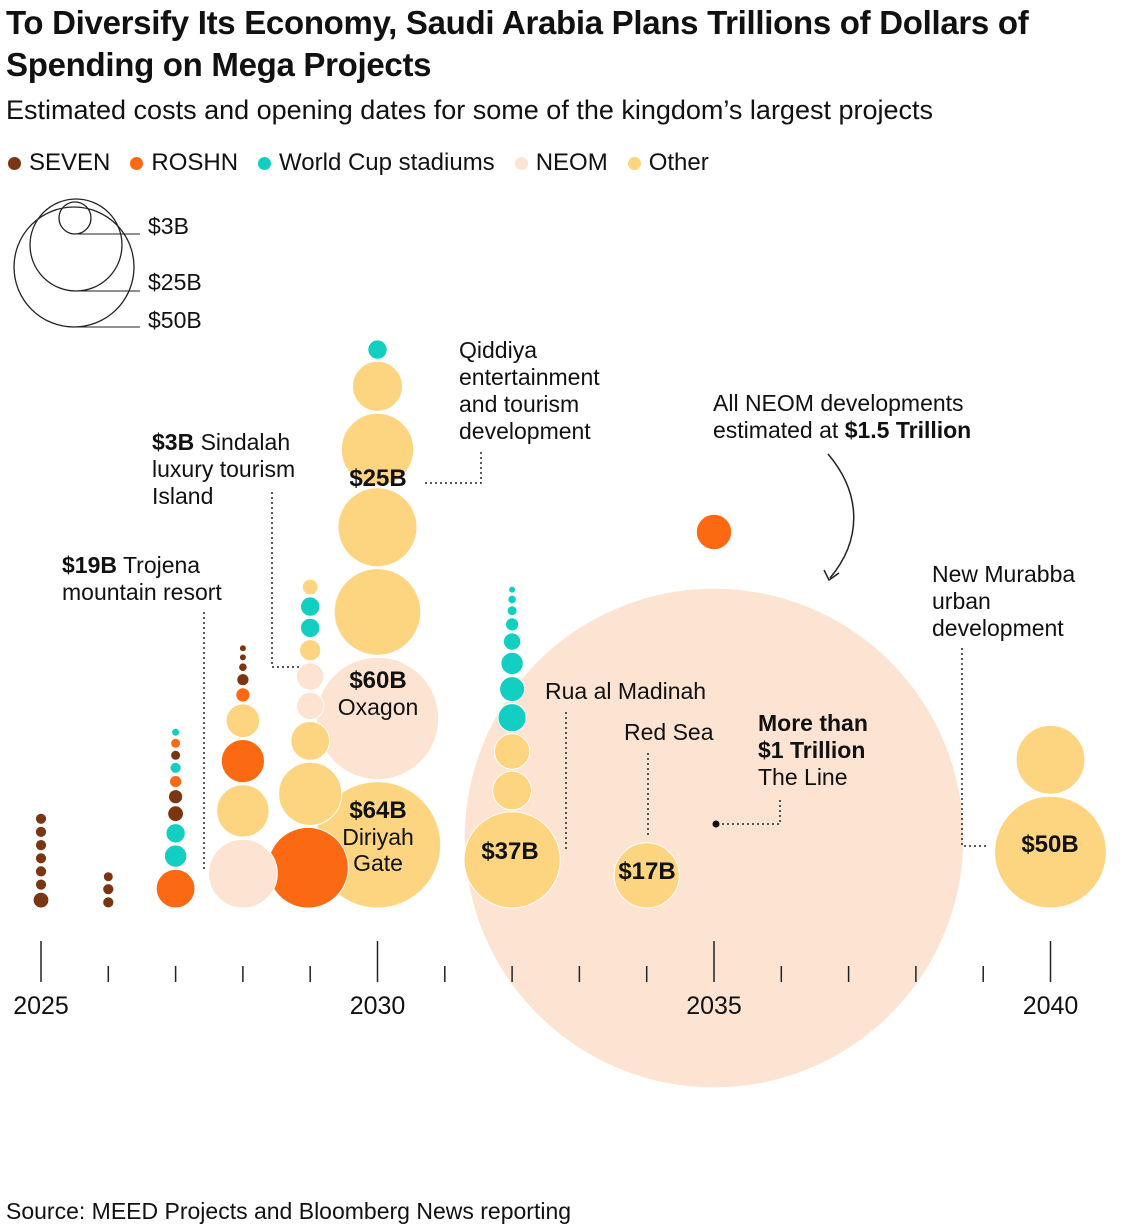 Image resolution: width=1122 pixels, height=1230 pixels. What do you see at coordinates (998, 628) in the screenshot?
I see `murabba-line3: development` at bounding box center [998, 628].